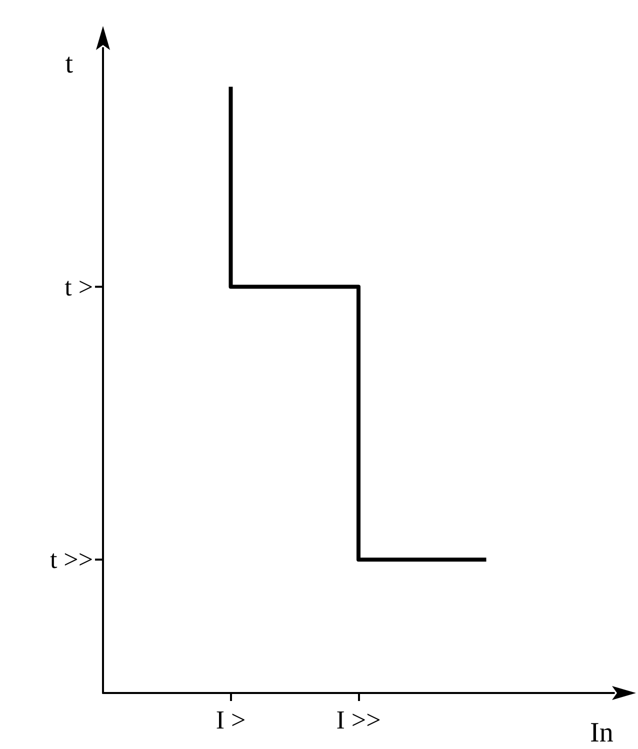 Image resolution: width=638 pixels, height=749 pixels. I want to click on text: t >, so click(78, 287).